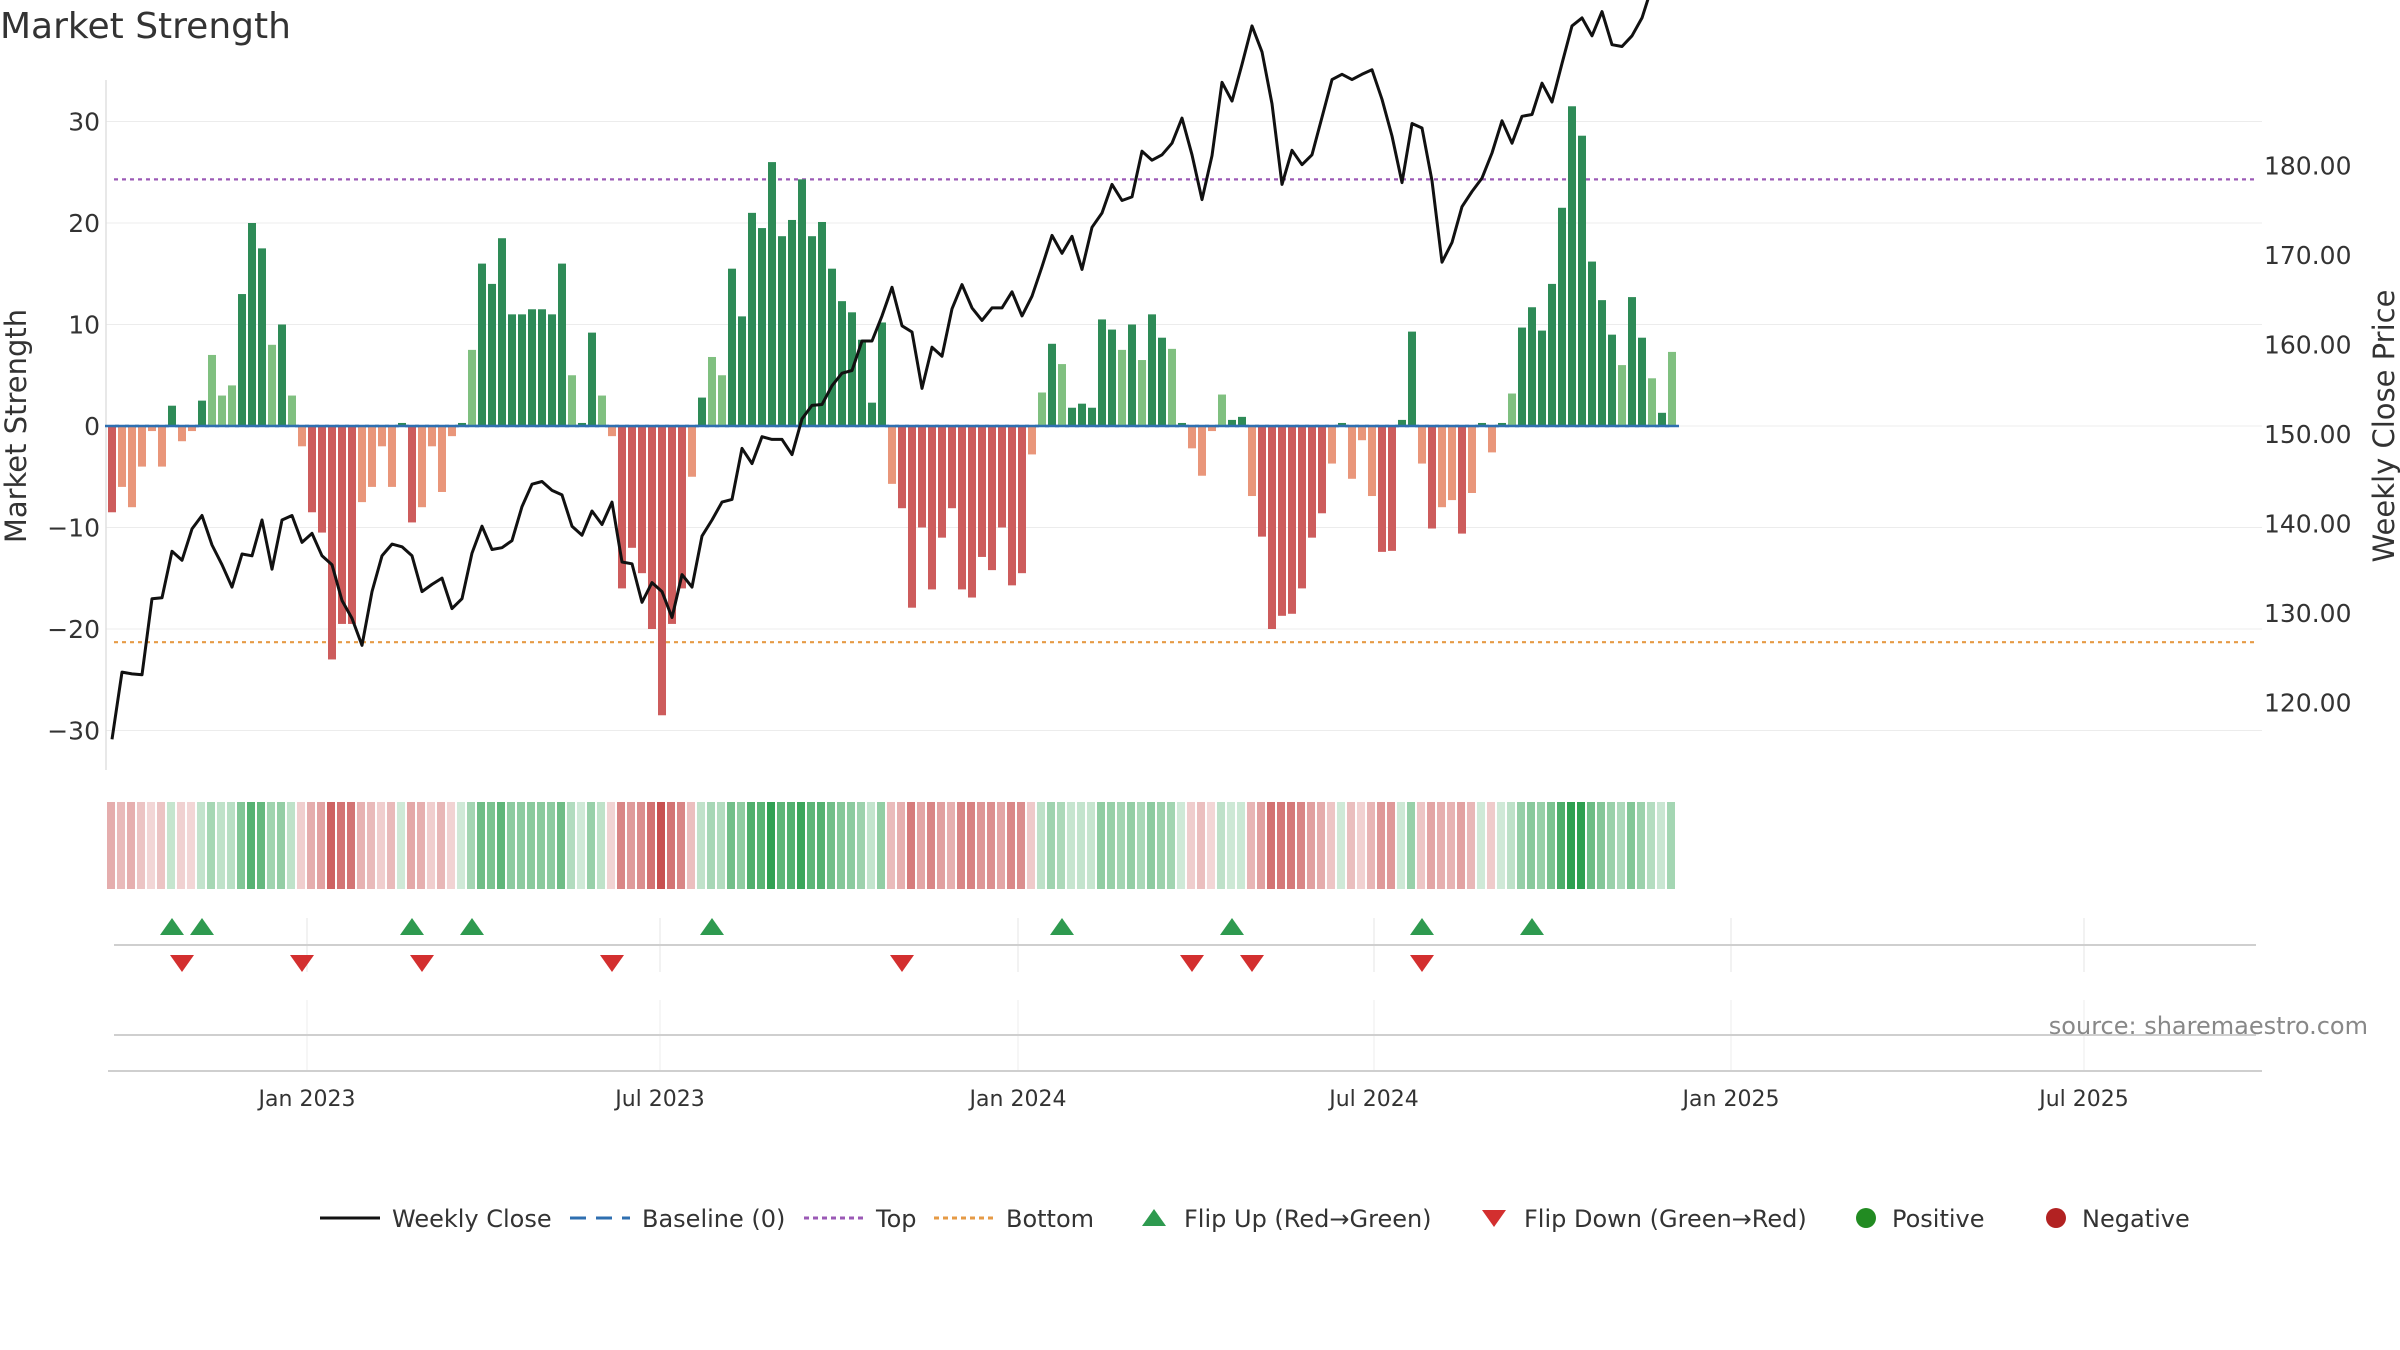  What do you see at coordinates (1665, 1219) in the screenshot?
I see `legend-label: Flip Down (Green→Red)` at bounding box center [1665, 1219].